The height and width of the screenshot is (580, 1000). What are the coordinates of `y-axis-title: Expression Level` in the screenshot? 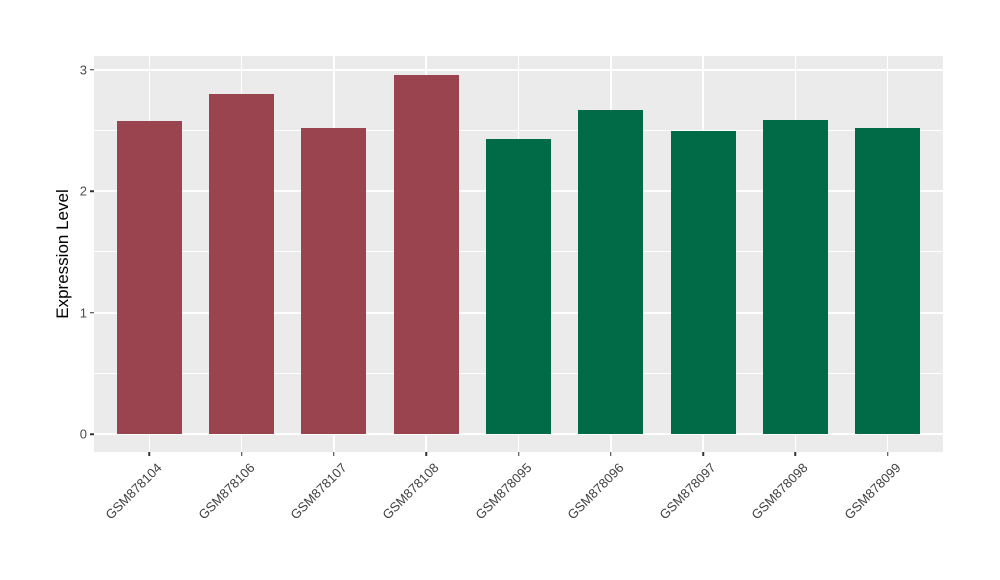 It's located at (62, 254).